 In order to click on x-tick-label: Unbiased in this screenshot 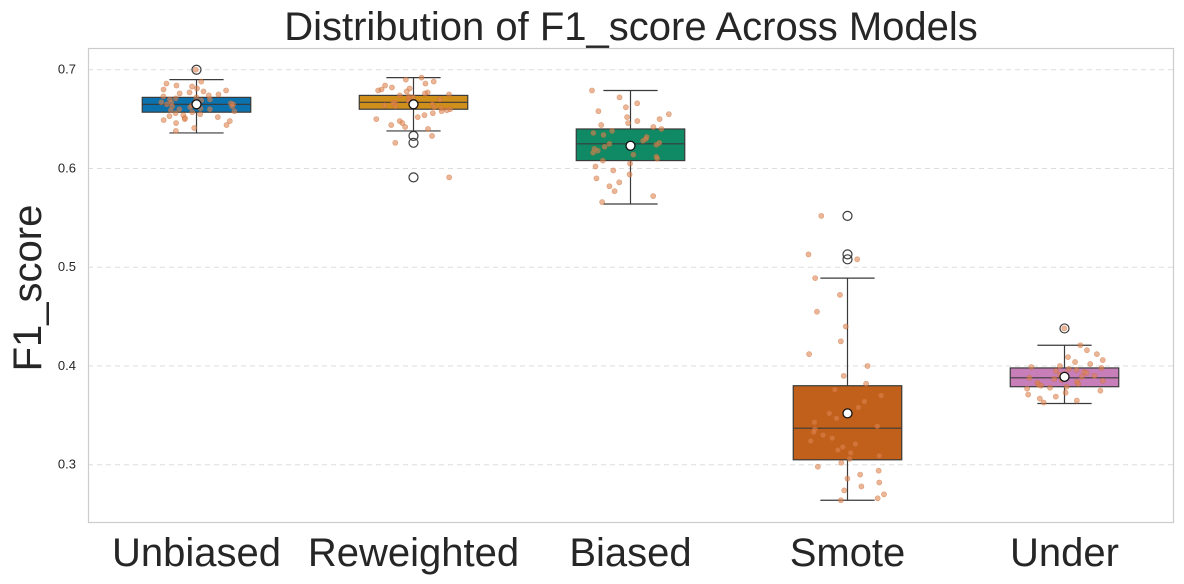, I will do `click(196, 553)`.